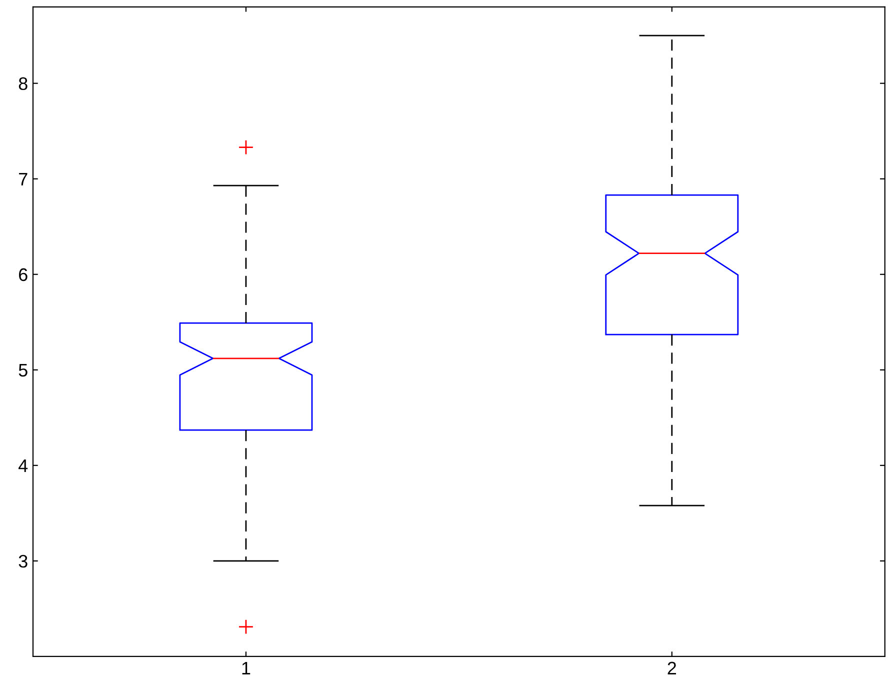 This screenshot has width=892, height=691. What do you see at coordinates (23, 561) in the screenshot?
I see `y-tick-label: 3` at bounding box center [23, 561].